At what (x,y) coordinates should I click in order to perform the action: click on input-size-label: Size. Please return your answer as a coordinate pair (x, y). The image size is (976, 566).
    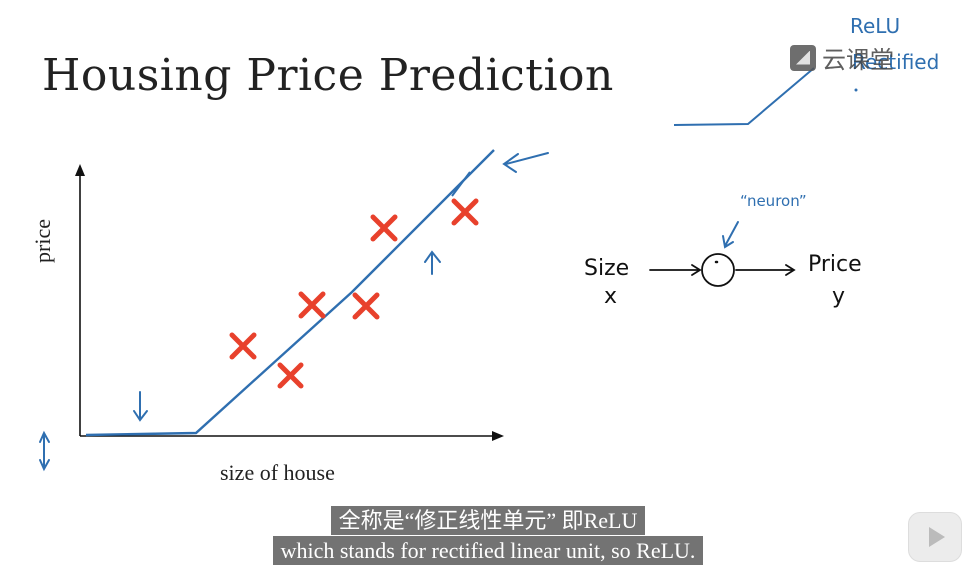
    Looking at the image, I should click on (607, 268).